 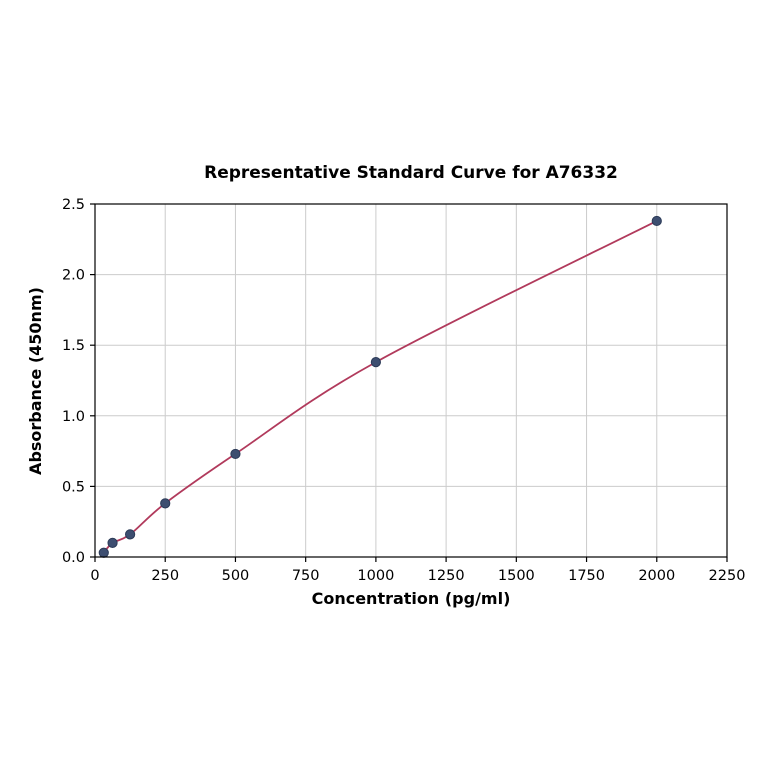 I want to click on x-axis-label: Concentration (pg/ml), so click(x=411, y=598).